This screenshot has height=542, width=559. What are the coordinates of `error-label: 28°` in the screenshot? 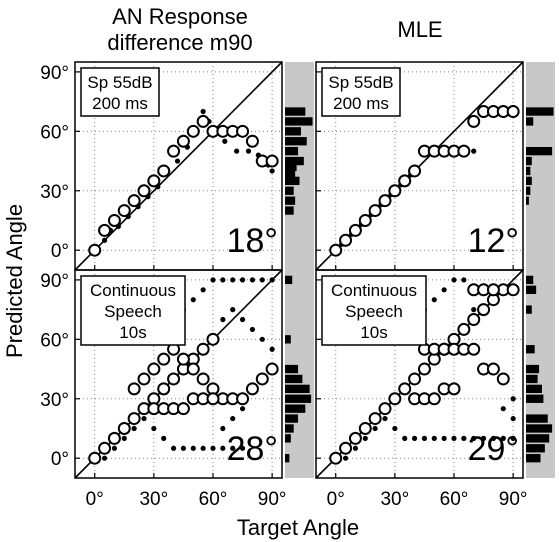 It's located at (252, 449).